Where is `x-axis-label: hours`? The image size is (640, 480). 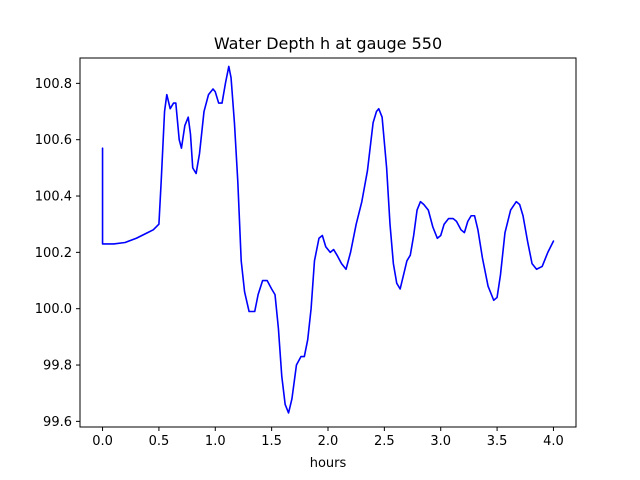
x-axis-label: hours is located at coordinates (328, 463).